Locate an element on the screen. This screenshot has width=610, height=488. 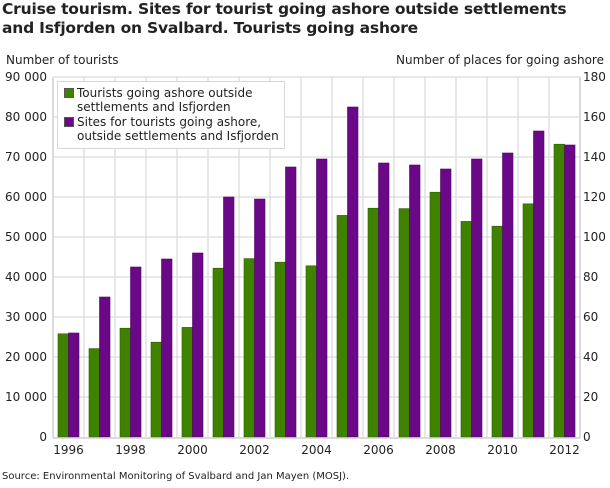
legend-text-line: Tourists going ashore outside is located at coordinates (165, 93).